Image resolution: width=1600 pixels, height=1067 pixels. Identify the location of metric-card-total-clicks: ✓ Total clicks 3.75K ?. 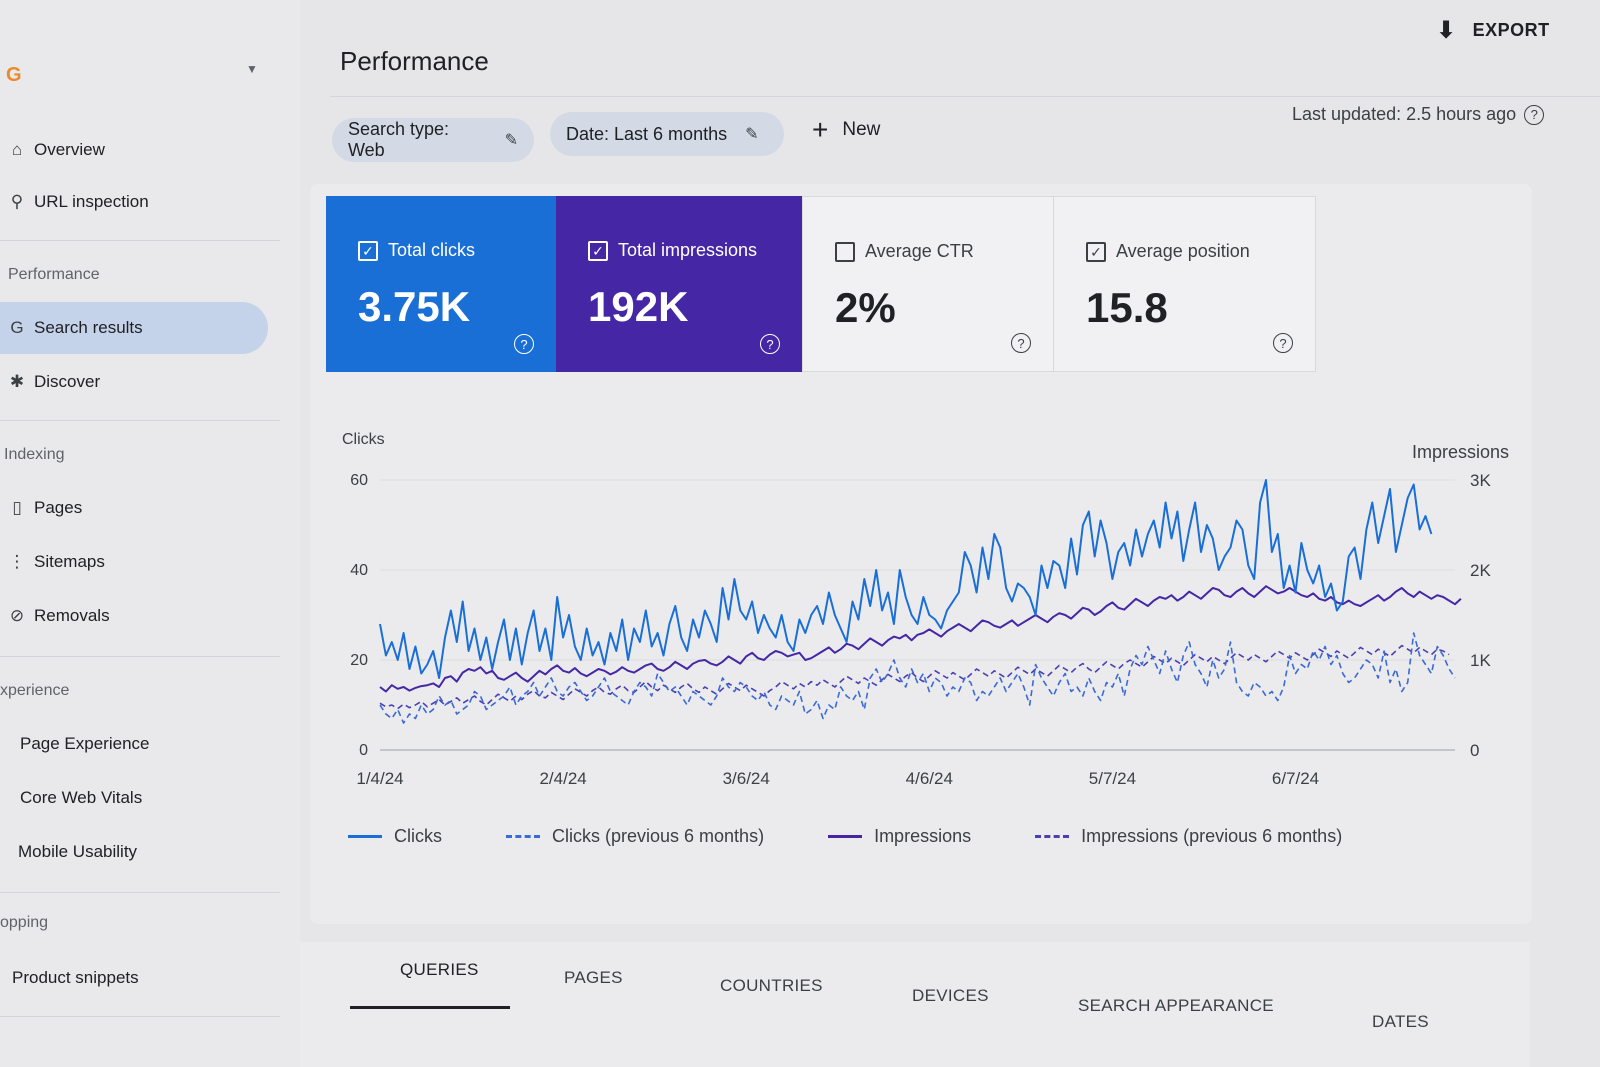
(441, 284).